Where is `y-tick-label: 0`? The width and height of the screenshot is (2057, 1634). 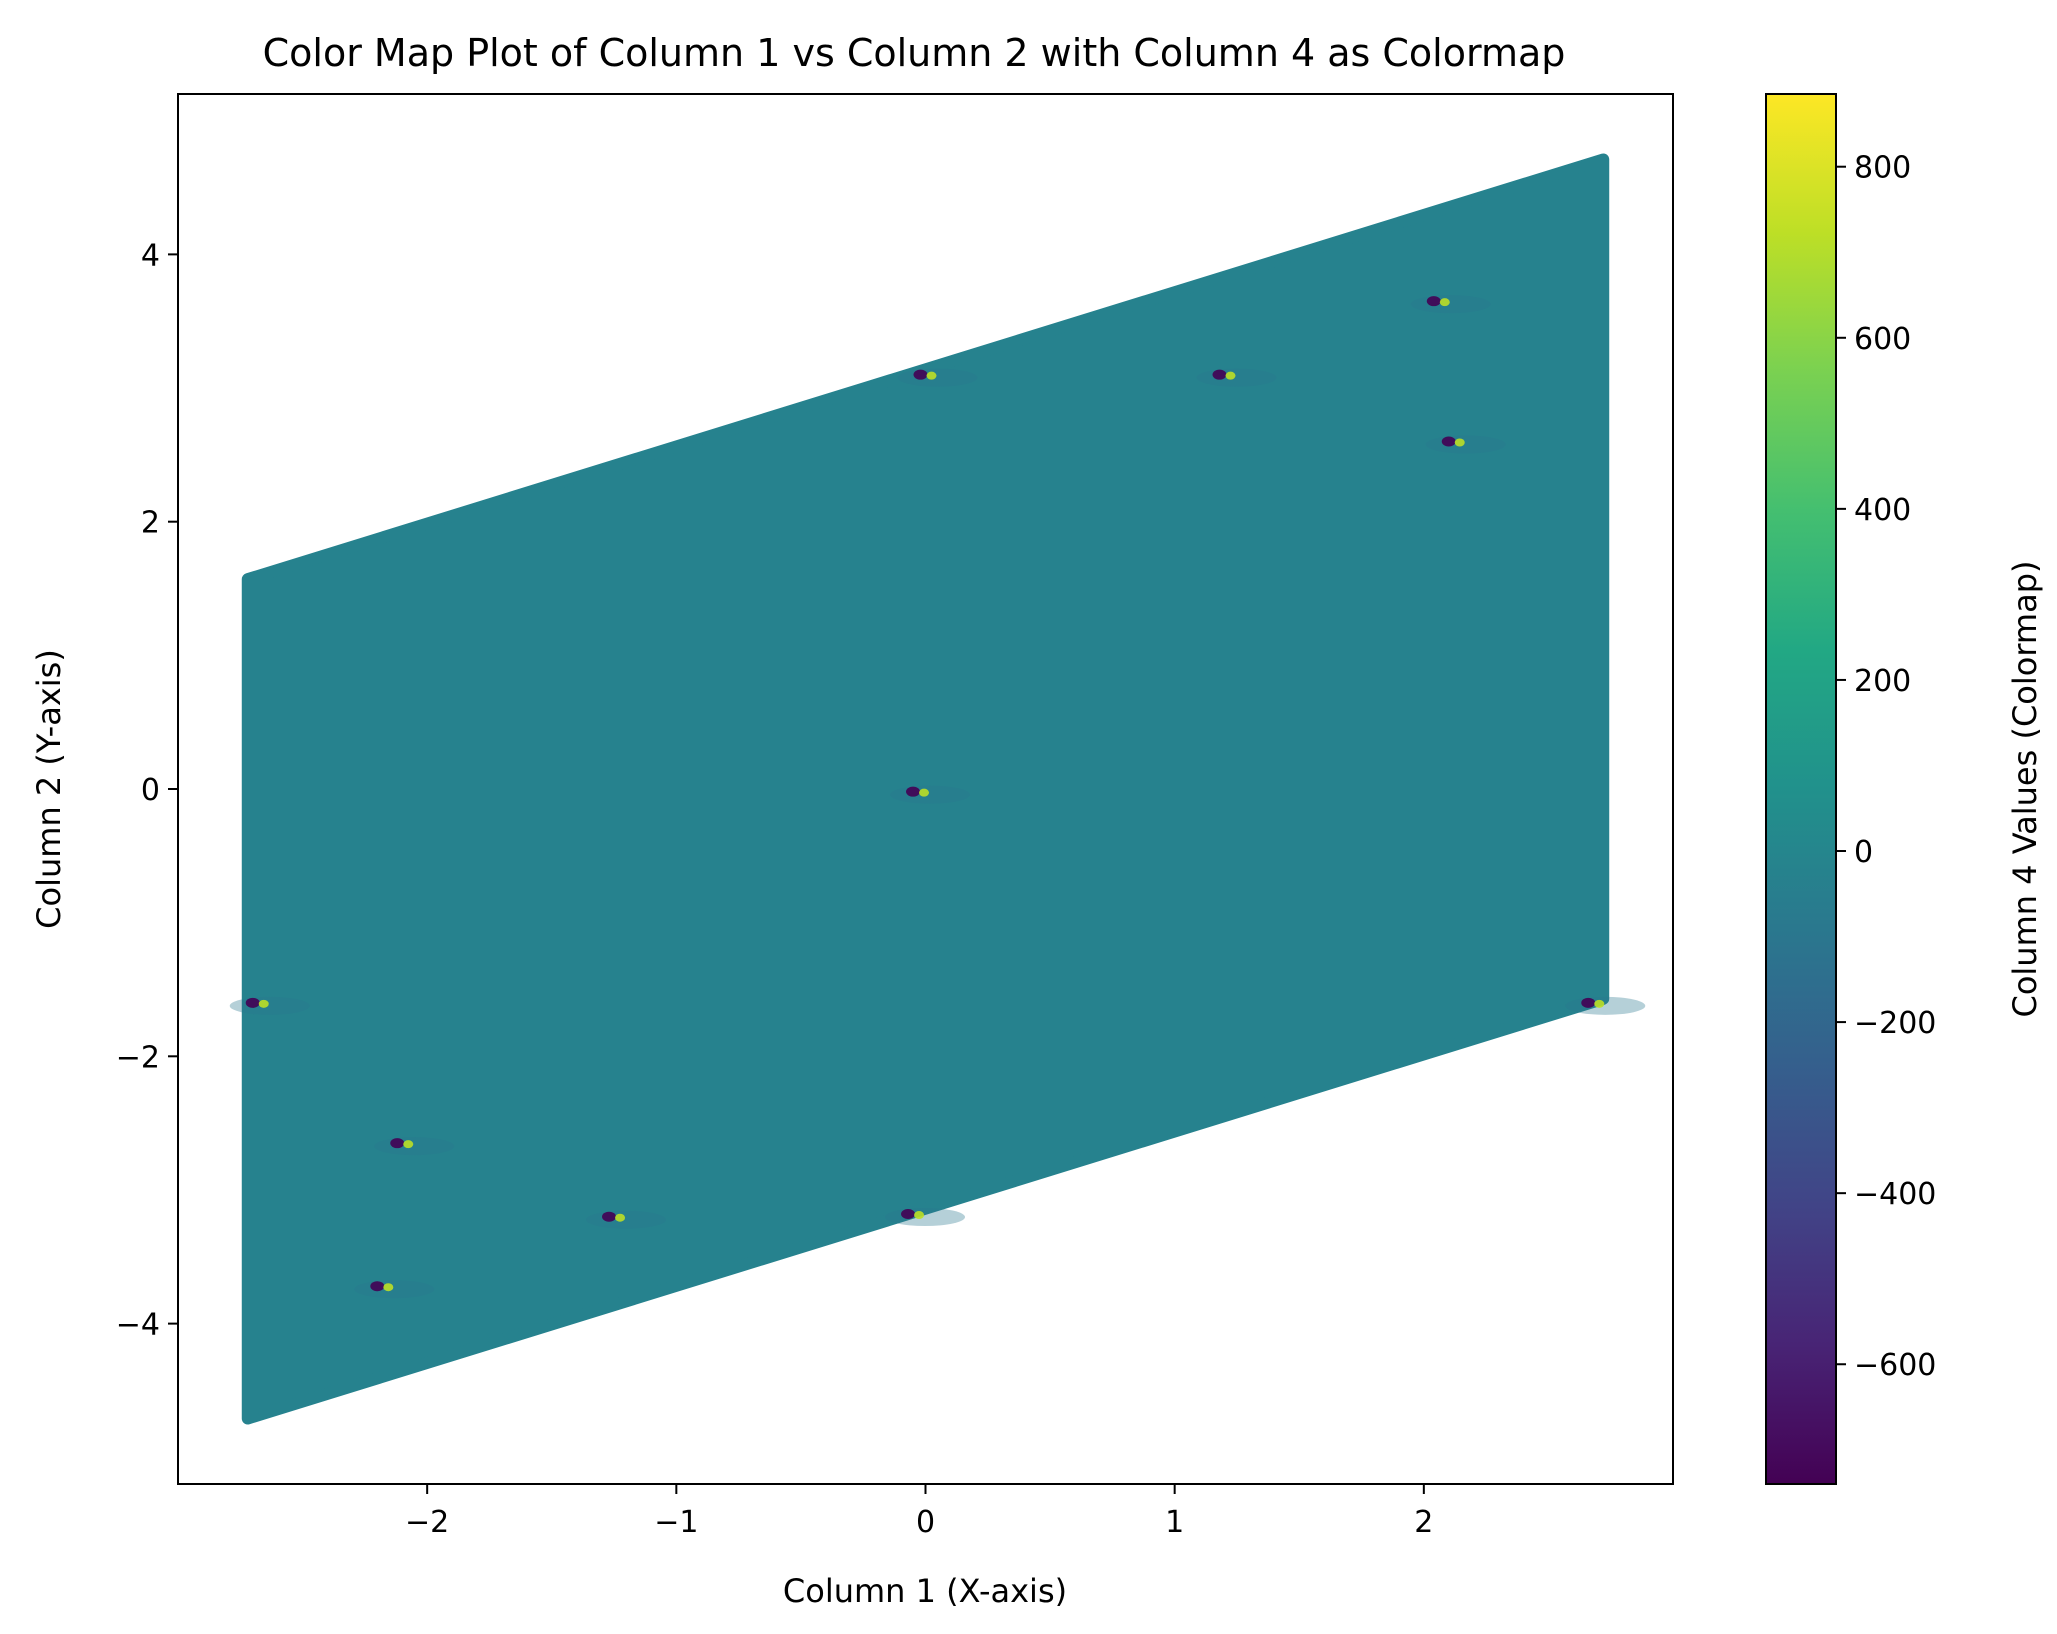
y-tick-label: 0 is located at coordinates (150, 790).